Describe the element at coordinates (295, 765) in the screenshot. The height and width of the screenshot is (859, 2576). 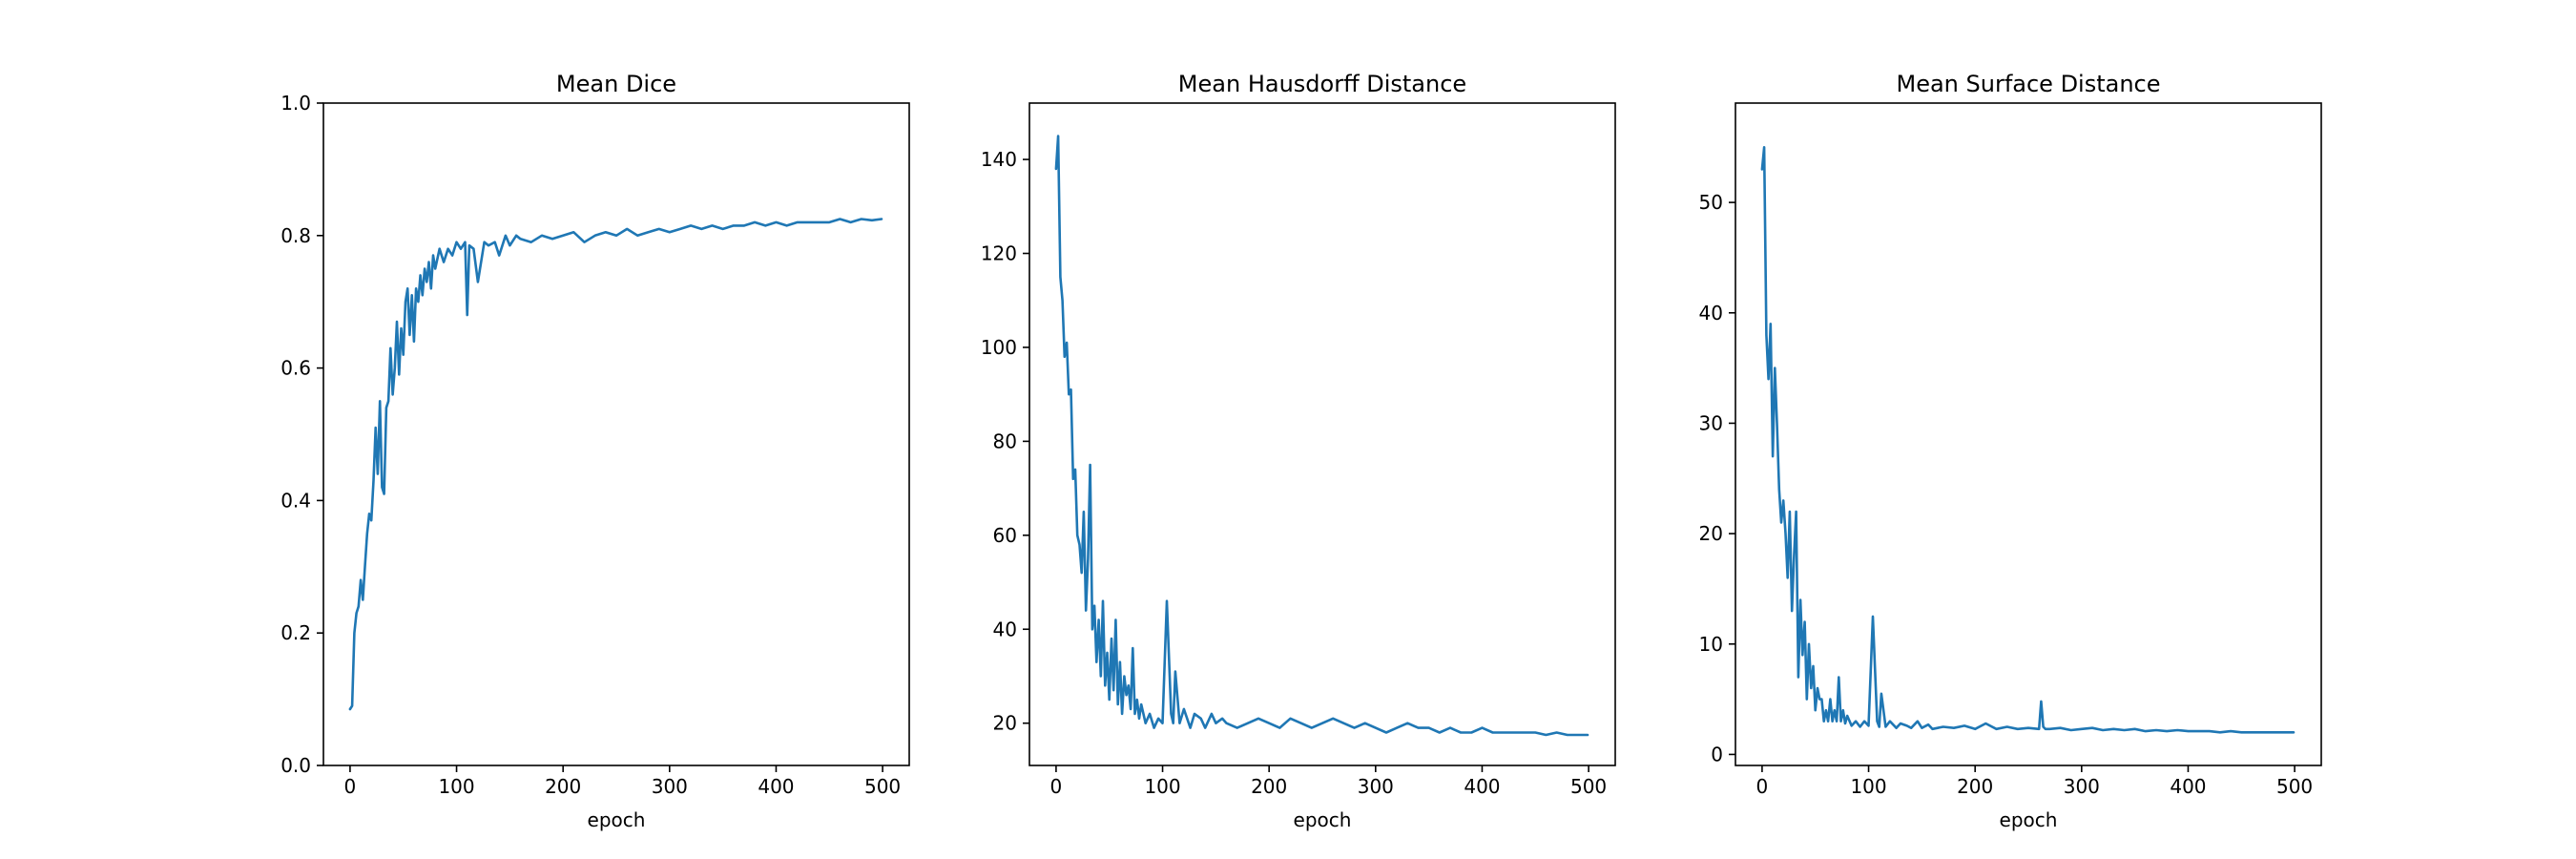
I see `y-tick-label: 0.0` at that location.